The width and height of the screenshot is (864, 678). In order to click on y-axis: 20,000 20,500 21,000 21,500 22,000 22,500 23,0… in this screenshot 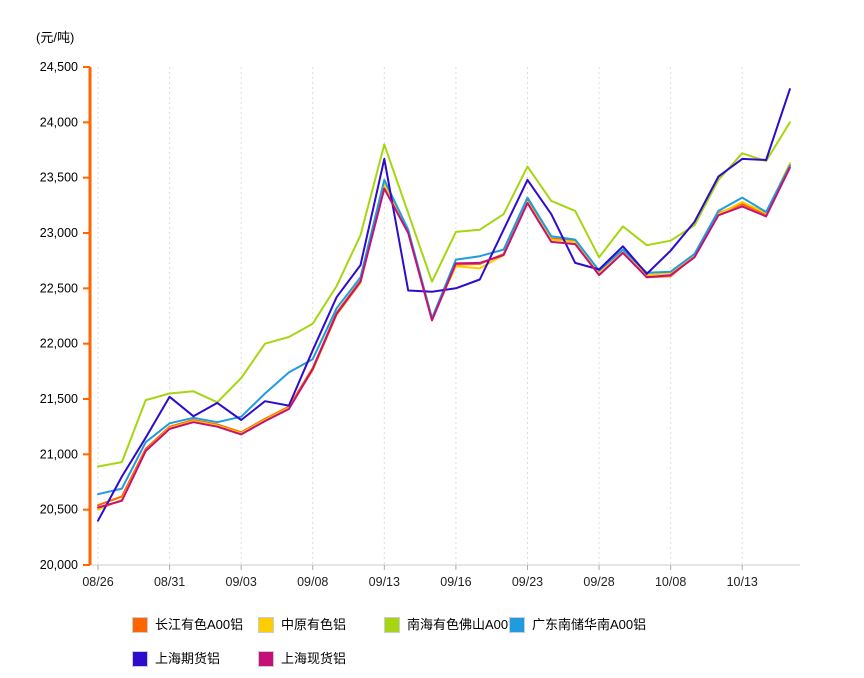, I will do `click(66, 316)`.